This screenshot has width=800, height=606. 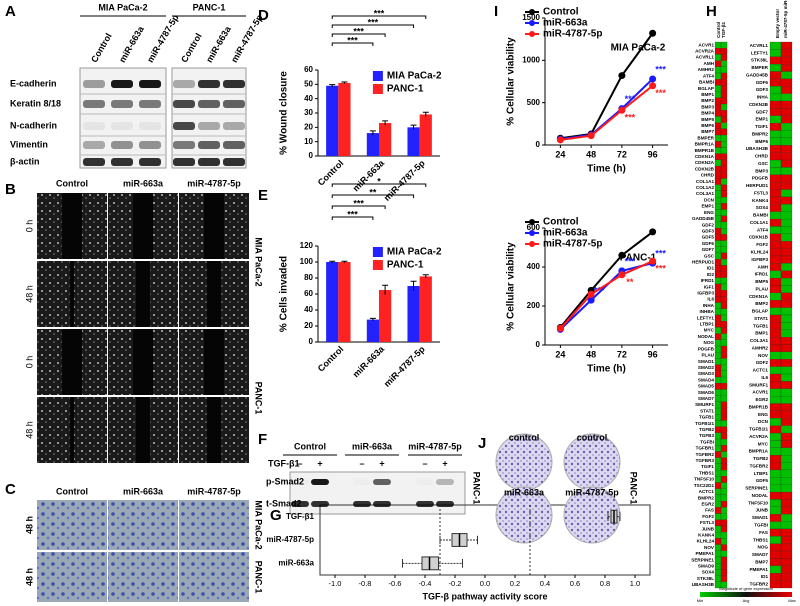 What do you see at coordinates (761, 126) in the screenshot?
I see `gene-label: TGIF1` at bounding box center [761, 126].